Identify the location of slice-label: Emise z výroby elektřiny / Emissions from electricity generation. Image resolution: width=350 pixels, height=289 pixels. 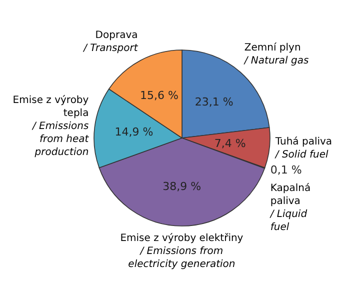
(182, 251).